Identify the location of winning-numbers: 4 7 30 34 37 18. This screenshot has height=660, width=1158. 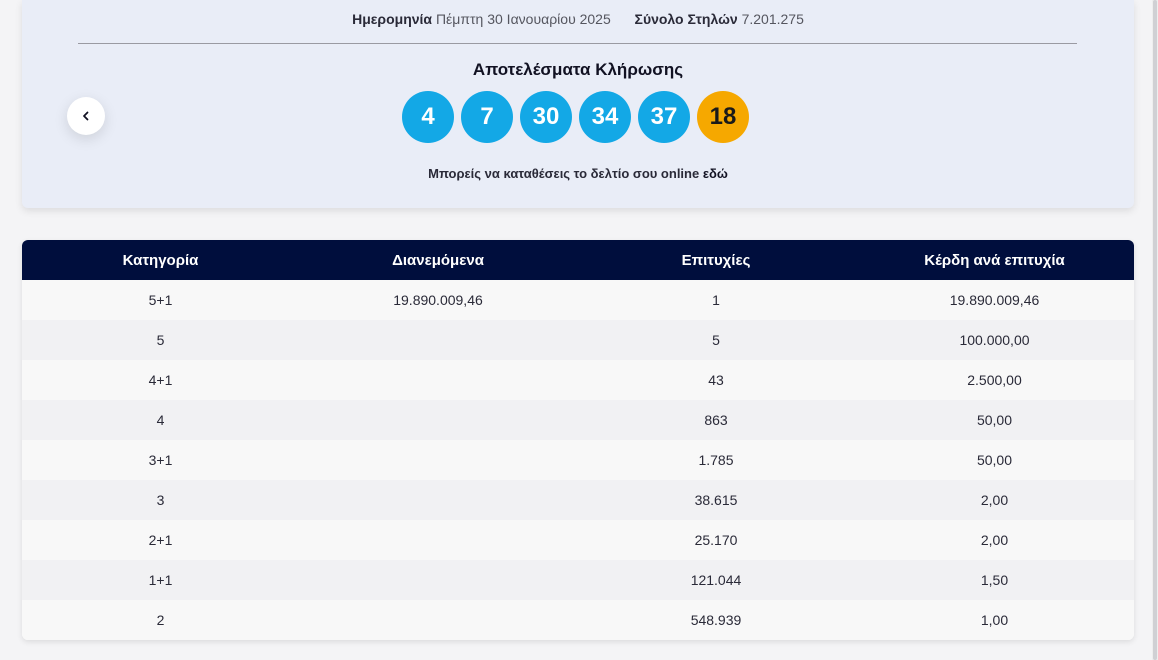
(575, 117).